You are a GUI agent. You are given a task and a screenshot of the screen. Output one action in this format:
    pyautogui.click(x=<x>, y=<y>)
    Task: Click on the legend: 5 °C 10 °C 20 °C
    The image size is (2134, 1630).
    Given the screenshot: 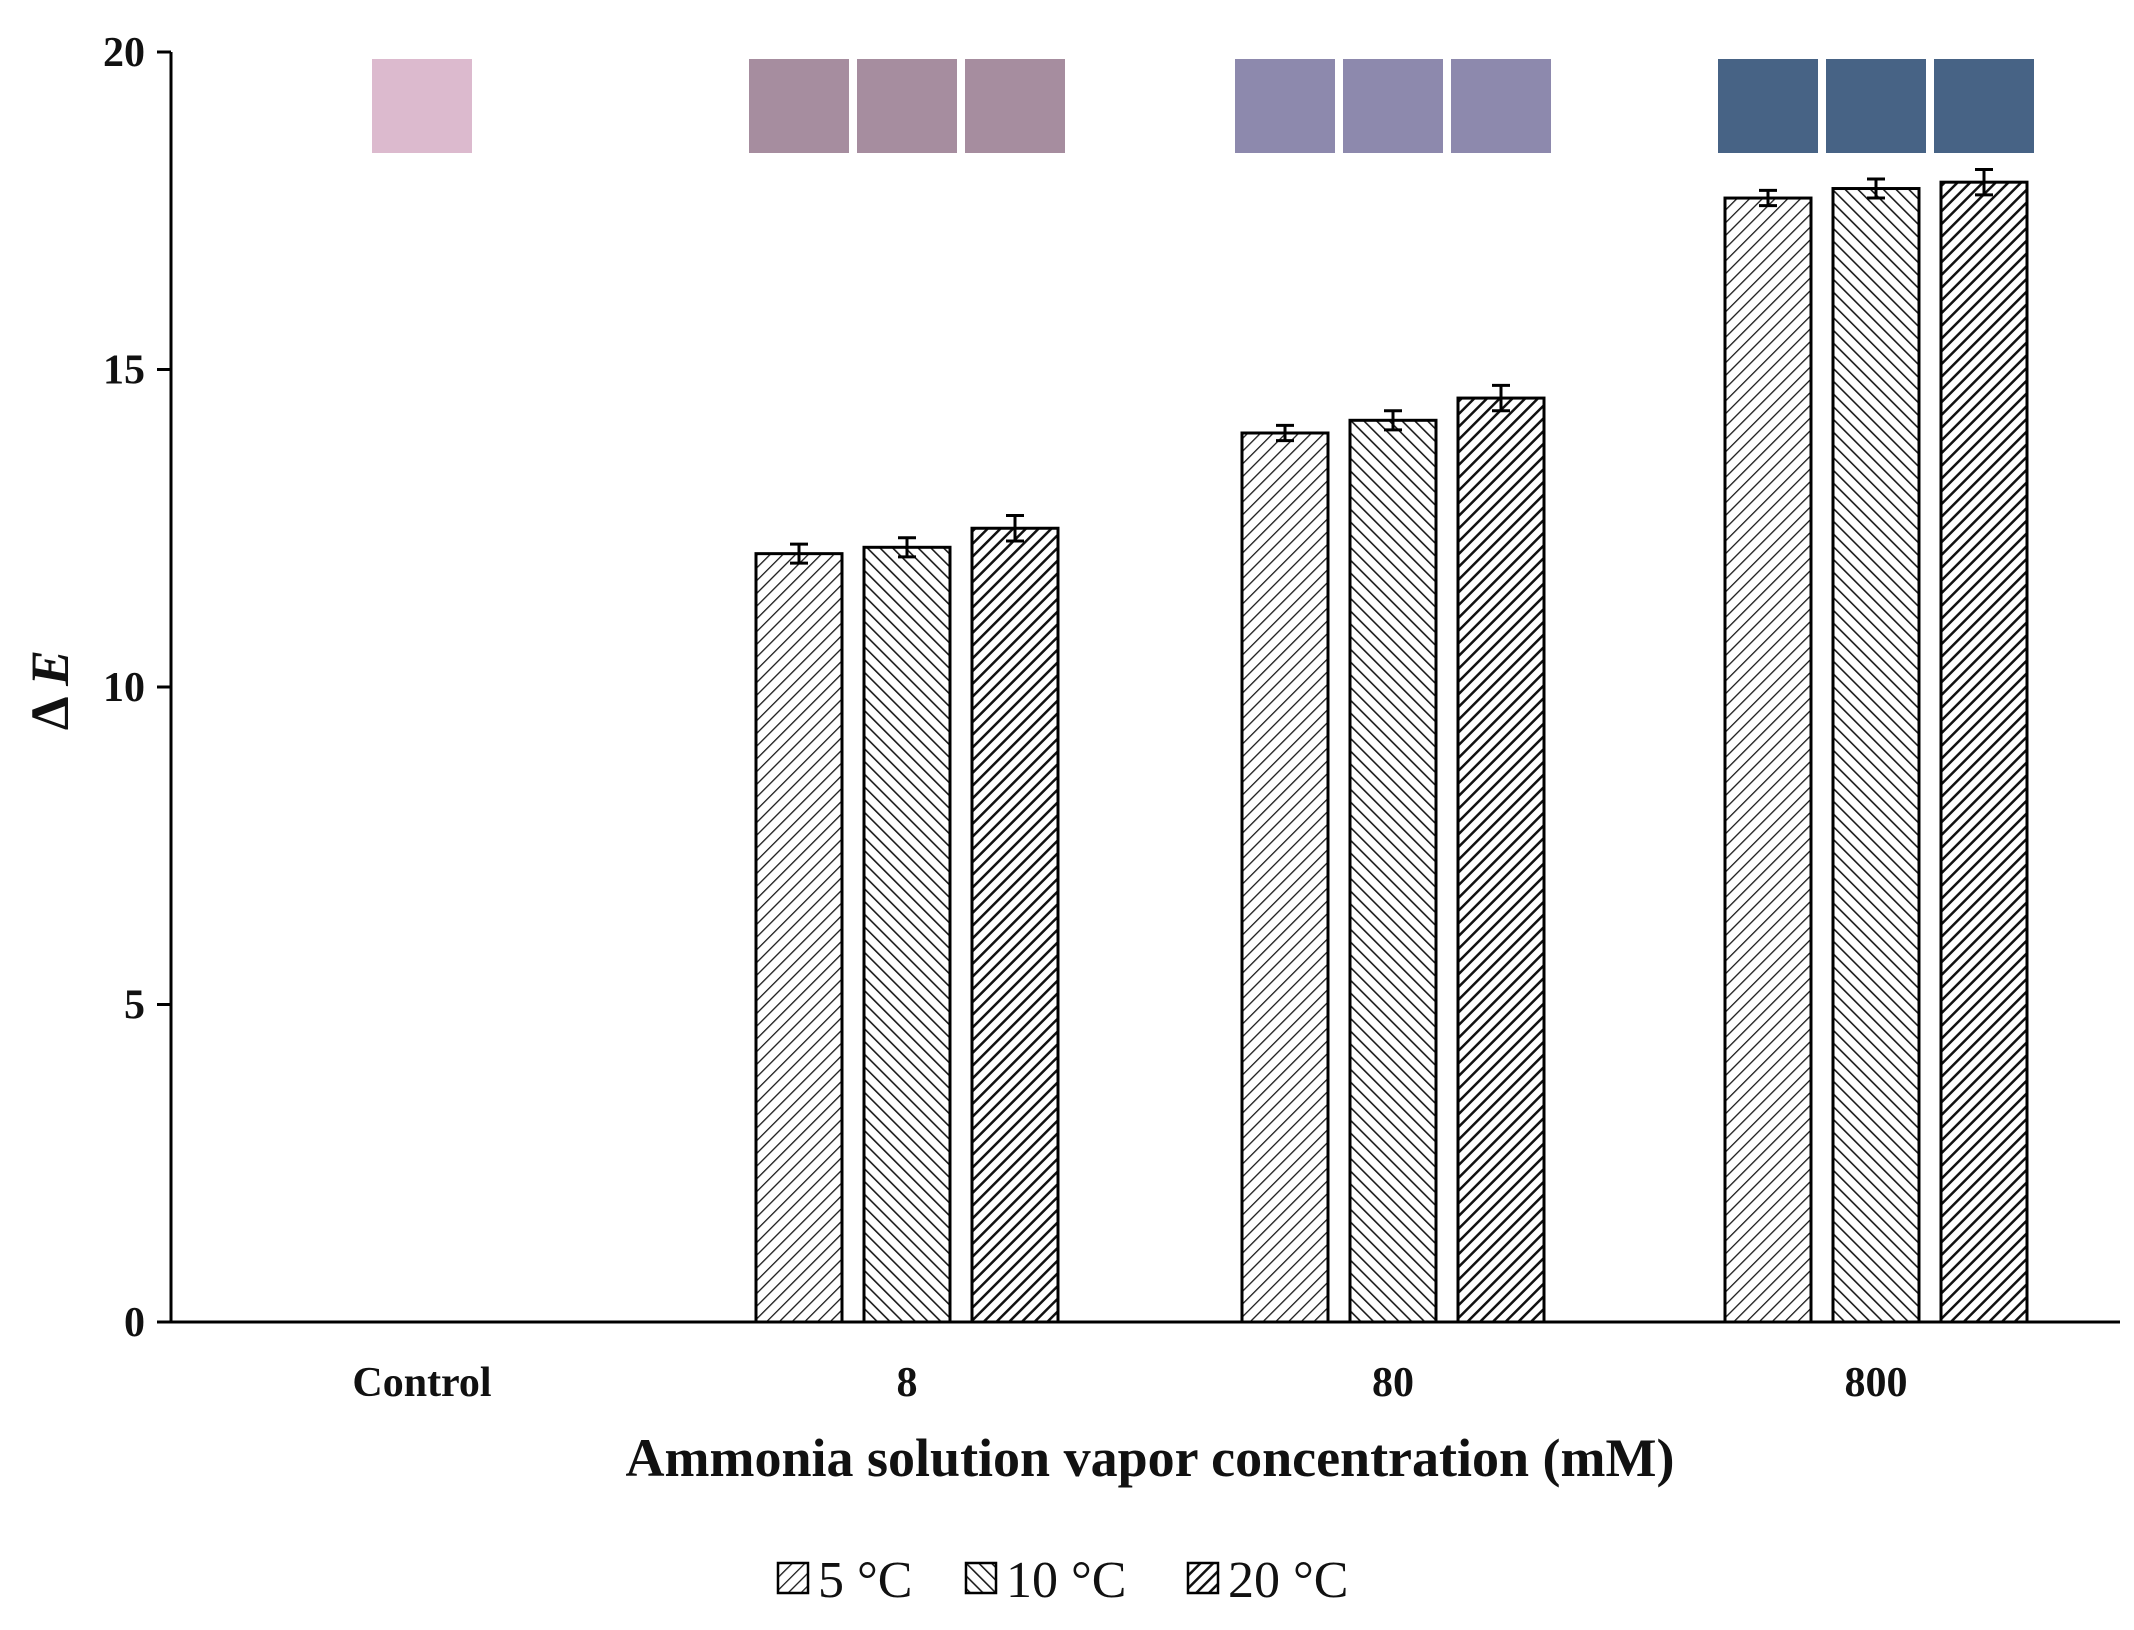 What is the action you would take?
    pyautogui.click(x=1062, y=1580)
    